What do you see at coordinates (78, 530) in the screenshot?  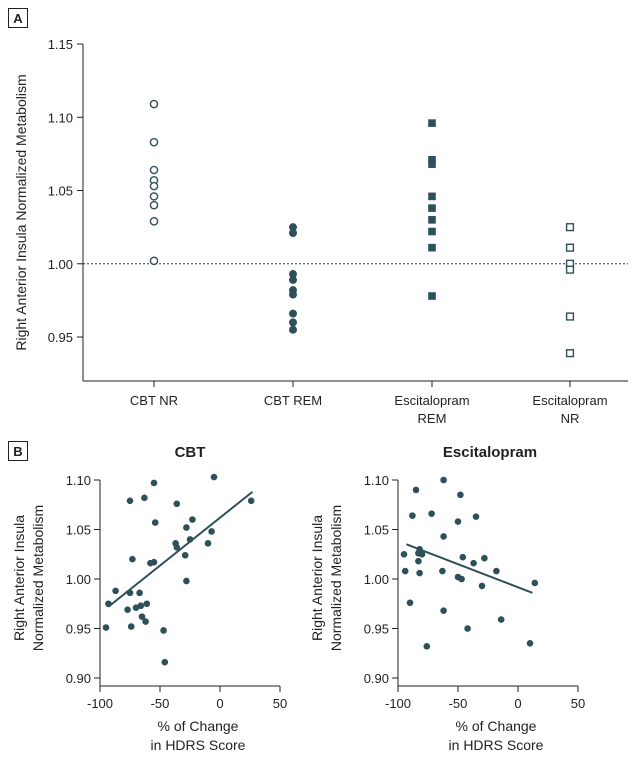 I see `cbt-y-tick-label: 1.05` at bounding box center [78, 530].